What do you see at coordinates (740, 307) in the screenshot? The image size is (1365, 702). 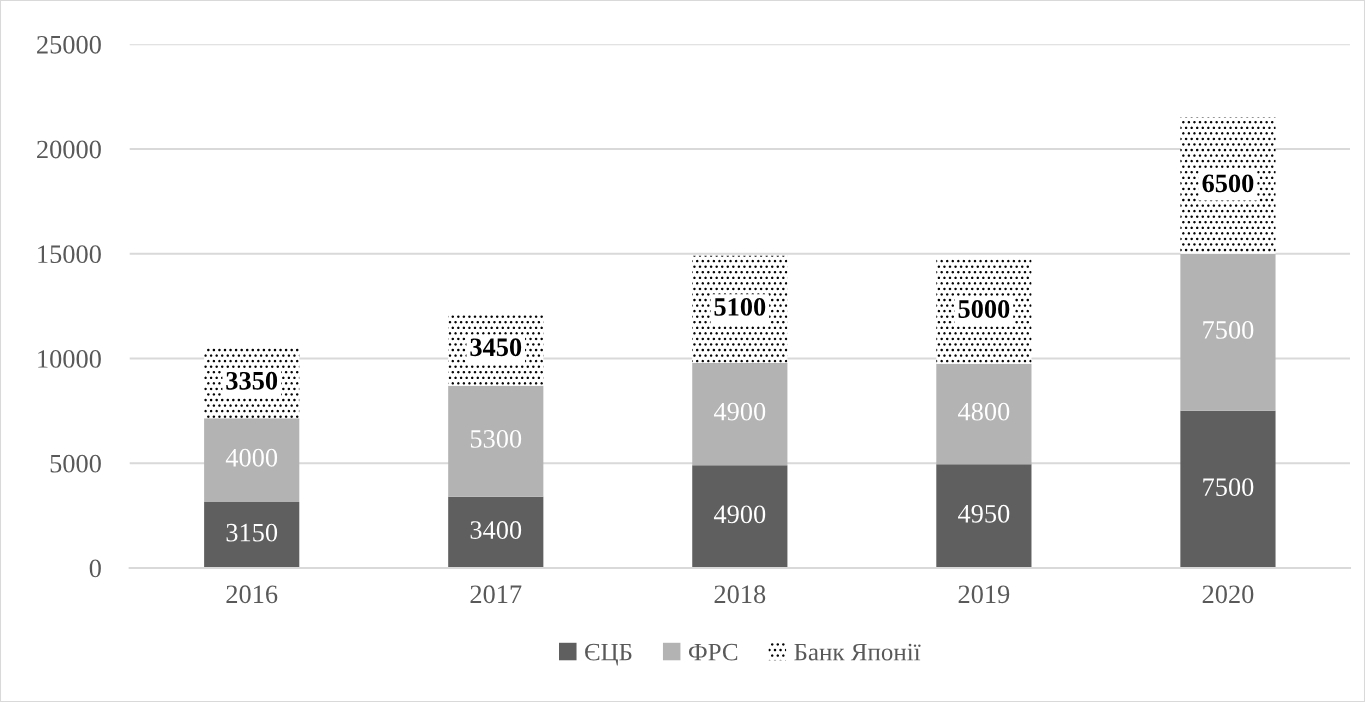 I see `data-label: 5100` at bounding box center [740, 307].